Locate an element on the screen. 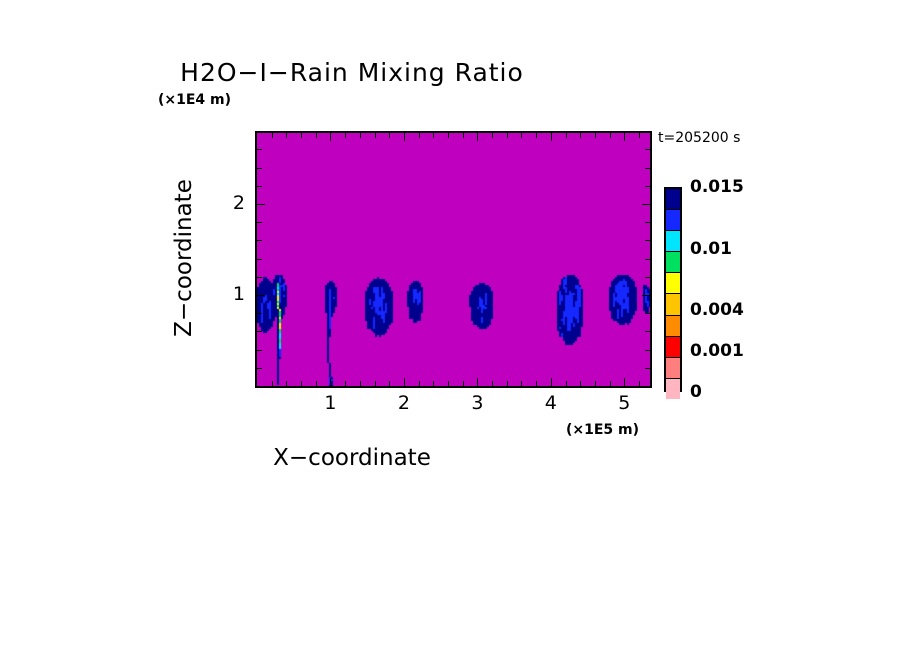  colorbar-tick-label: 0 is located at coordinates (696, 392).